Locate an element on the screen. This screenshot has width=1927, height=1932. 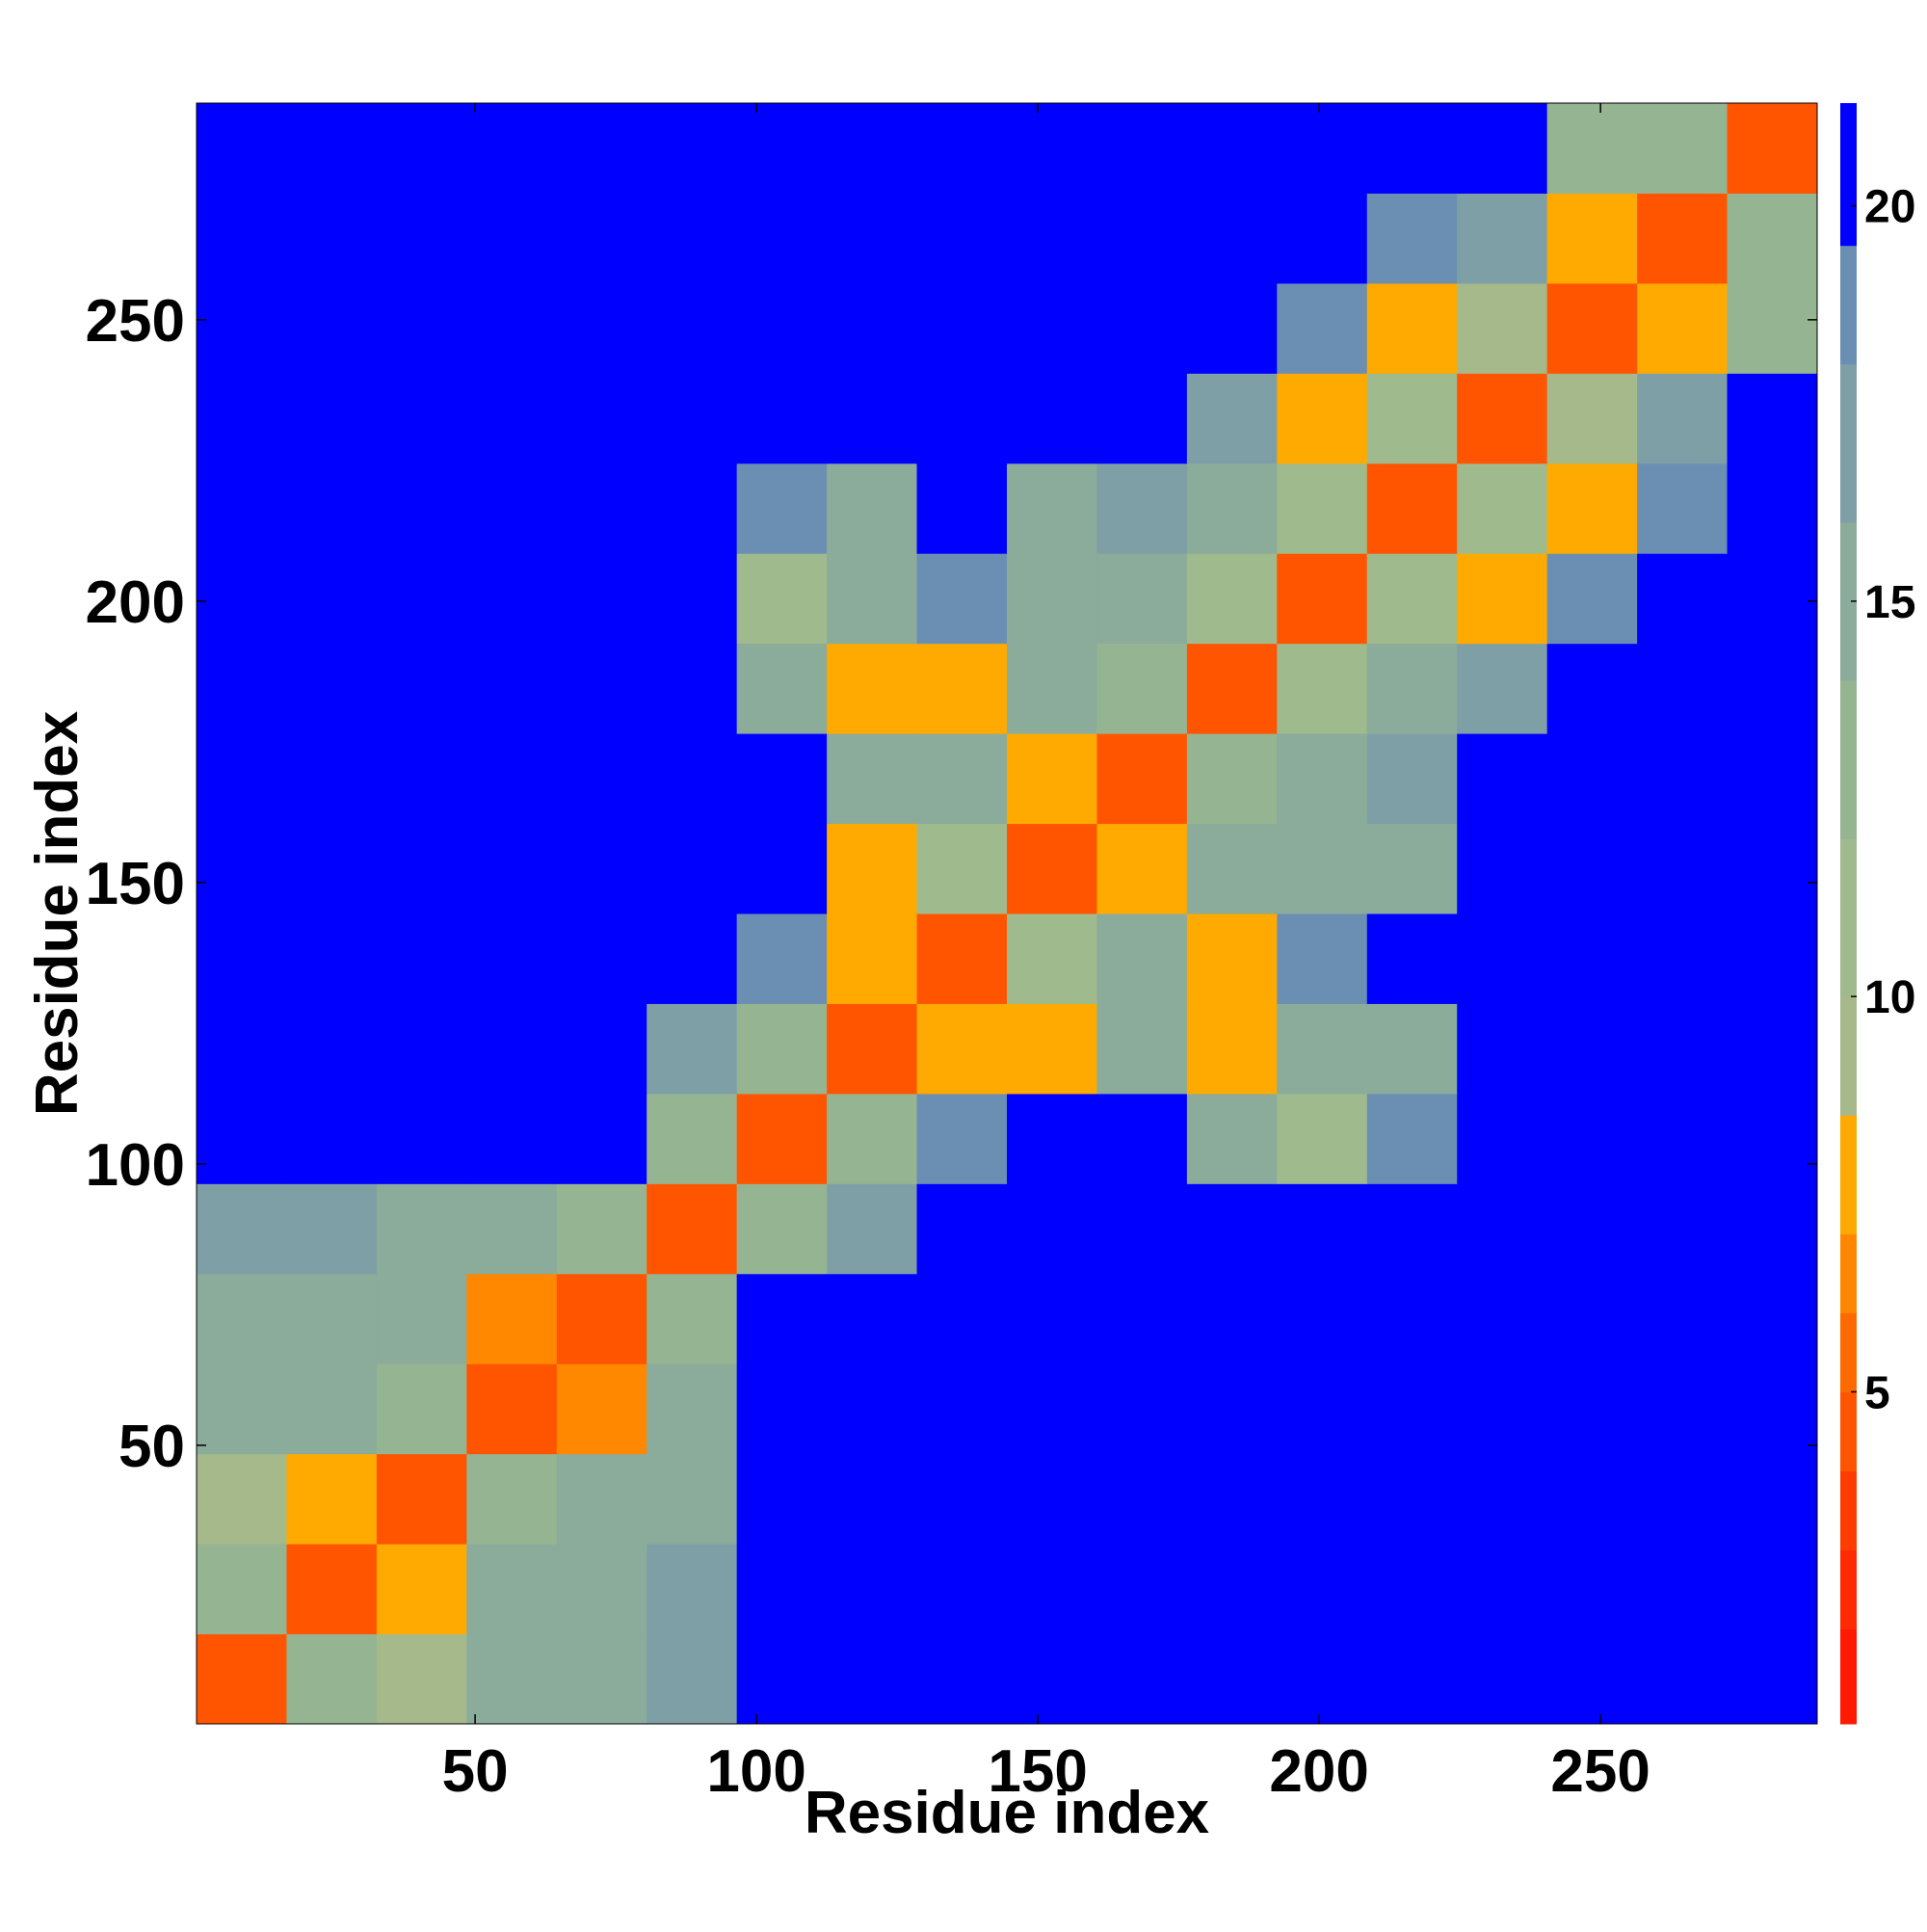
colorbar-tick-label: 20 is located at coordinates (1890, 207).